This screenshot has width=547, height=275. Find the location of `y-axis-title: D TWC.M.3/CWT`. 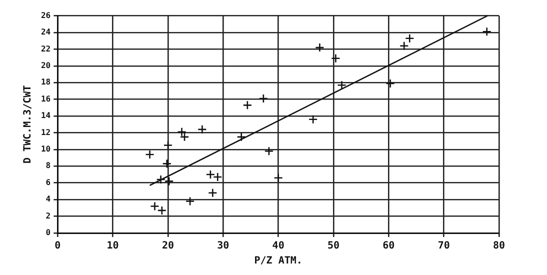

y-axis-title: D TWC.M.3/CWT is located at coordinates (28, 124).